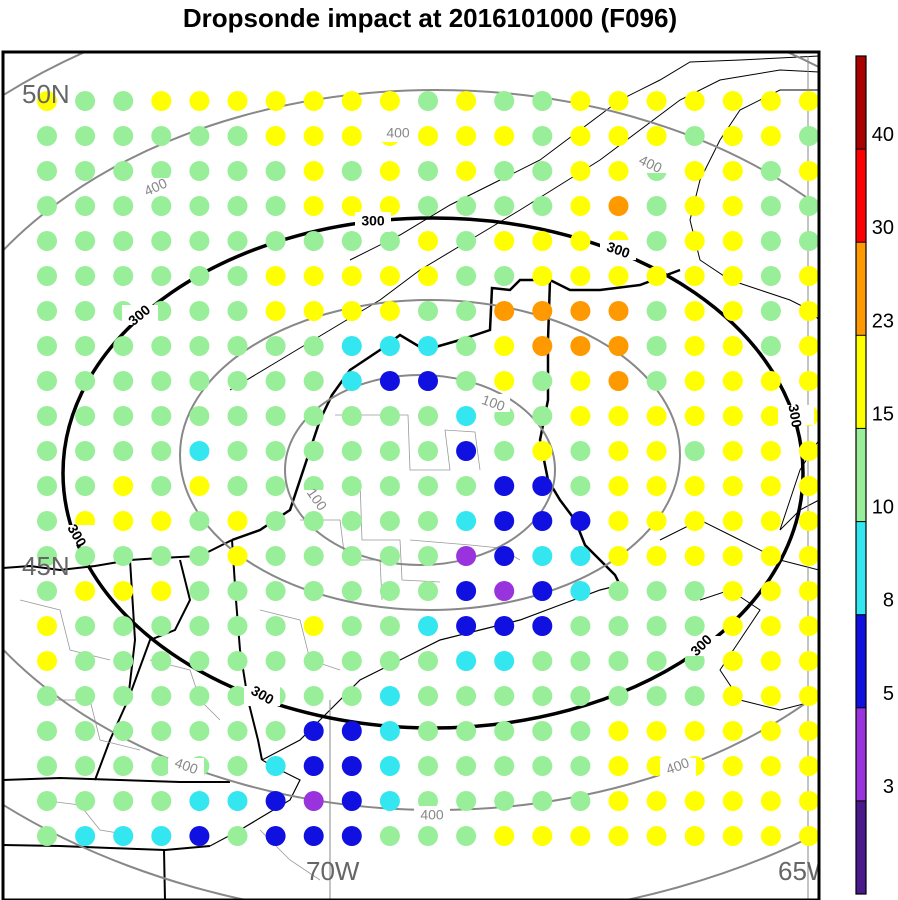  What do you see at coordinates (888, 694) in the screenshot?
I see `colorbar-label: 5` at bounding box center [888, 694].